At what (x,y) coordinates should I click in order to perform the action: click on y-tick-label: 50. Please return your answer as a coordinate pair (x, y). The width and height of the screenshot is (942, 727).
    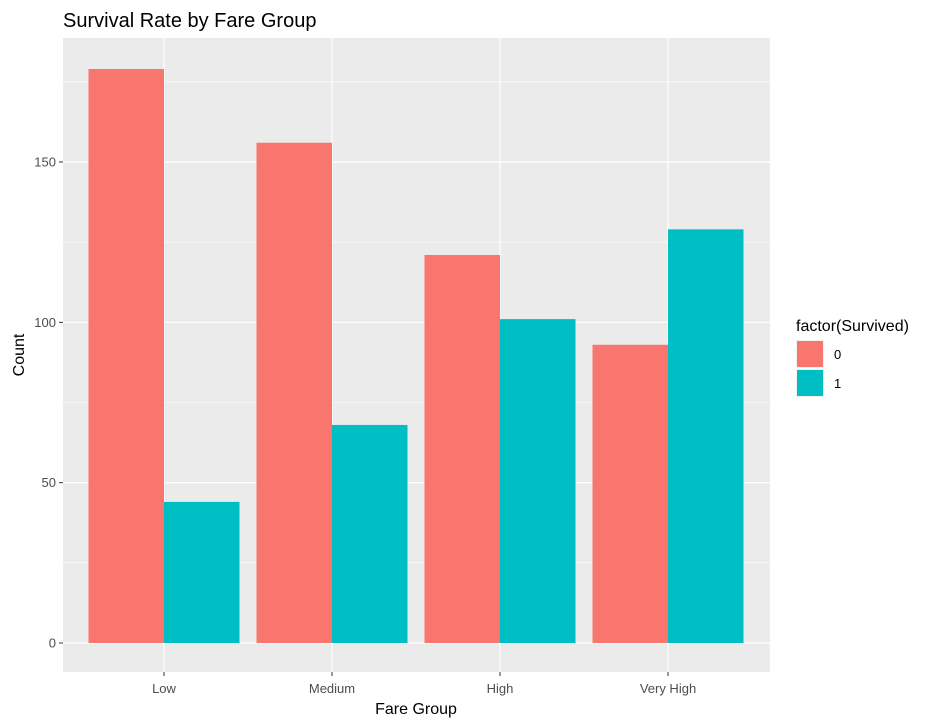
    Looking at the image, I should click on (49, 482).